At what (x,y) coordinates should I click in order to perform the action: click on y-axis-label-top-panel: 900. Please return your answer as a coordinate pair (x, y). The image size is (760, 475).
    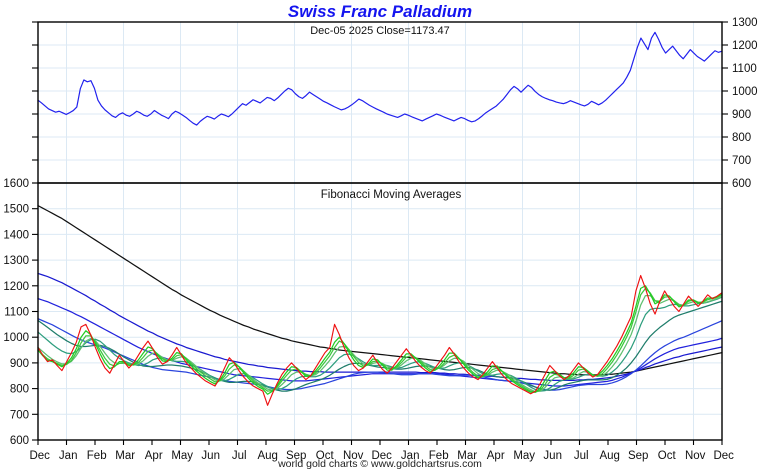
    Looking at the image, I should click on (741, 115).